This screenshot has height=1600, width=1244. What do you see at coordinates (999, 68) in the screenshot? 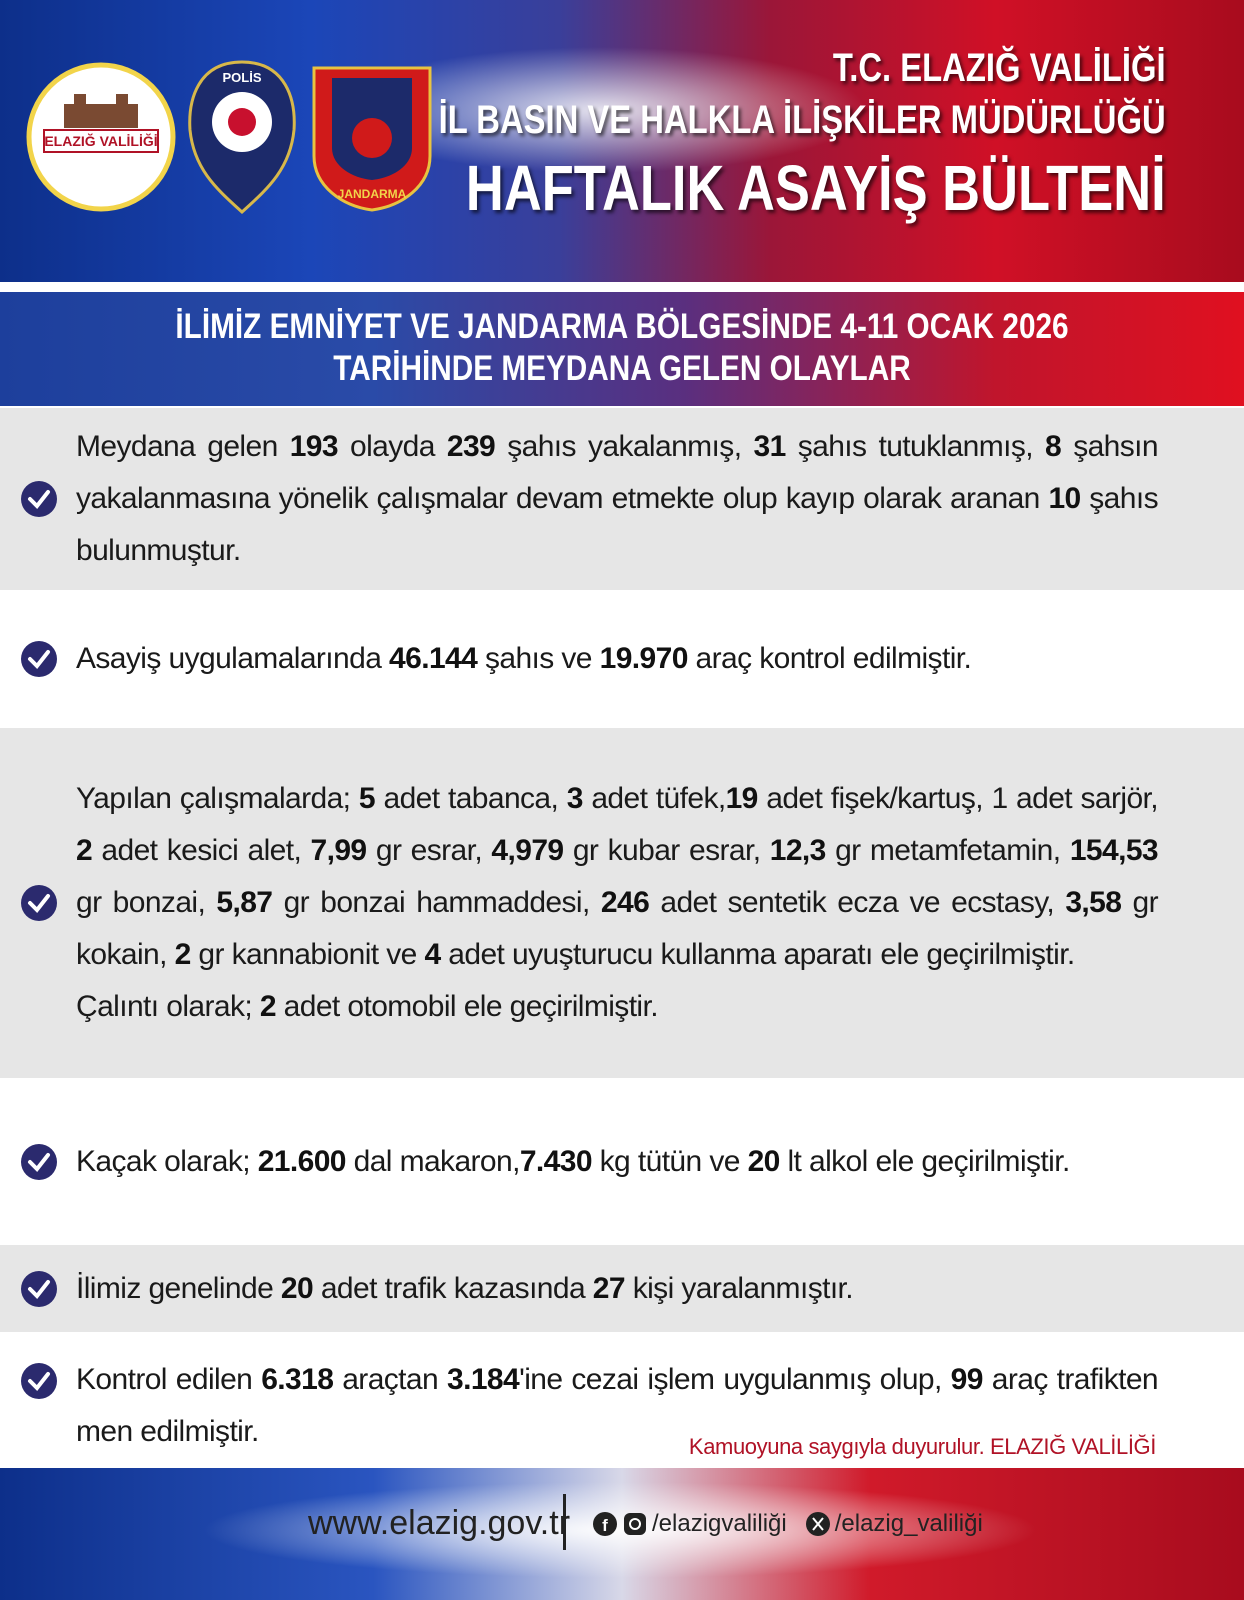
I see `header-line: T.C. ELAZIĞ VALİLİĞİ` at bounding box center [999, 68].